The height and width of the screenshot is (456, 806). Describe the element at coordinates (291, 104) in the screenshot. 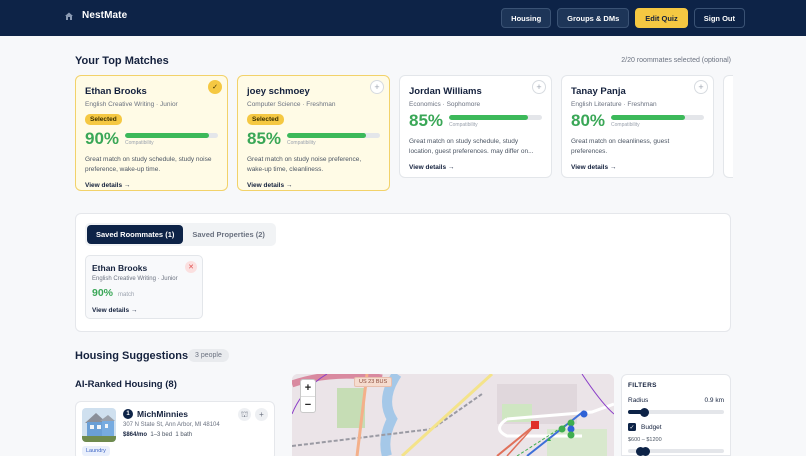

I see `match-subtitle: Computer Science · Freshman` at that location.